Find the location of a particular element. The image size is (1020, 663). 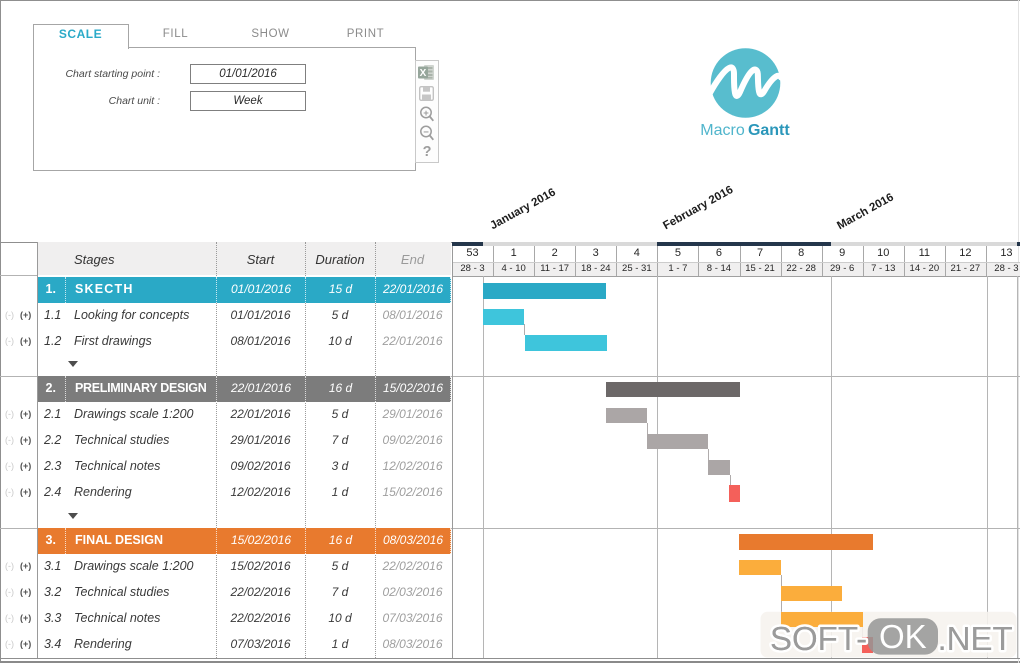

svg-text: X is located at coordinates (423, 73).